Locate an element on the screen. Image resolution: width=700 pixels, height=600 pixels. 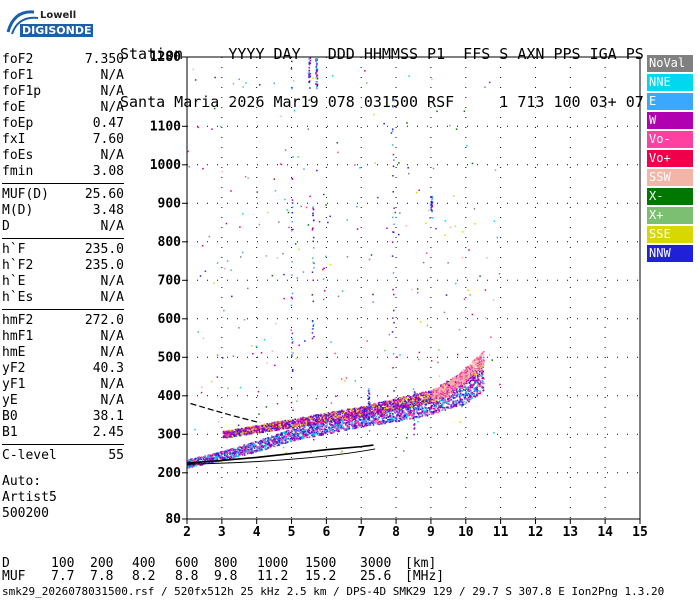
param-separator is located at coordinates (63, 309).